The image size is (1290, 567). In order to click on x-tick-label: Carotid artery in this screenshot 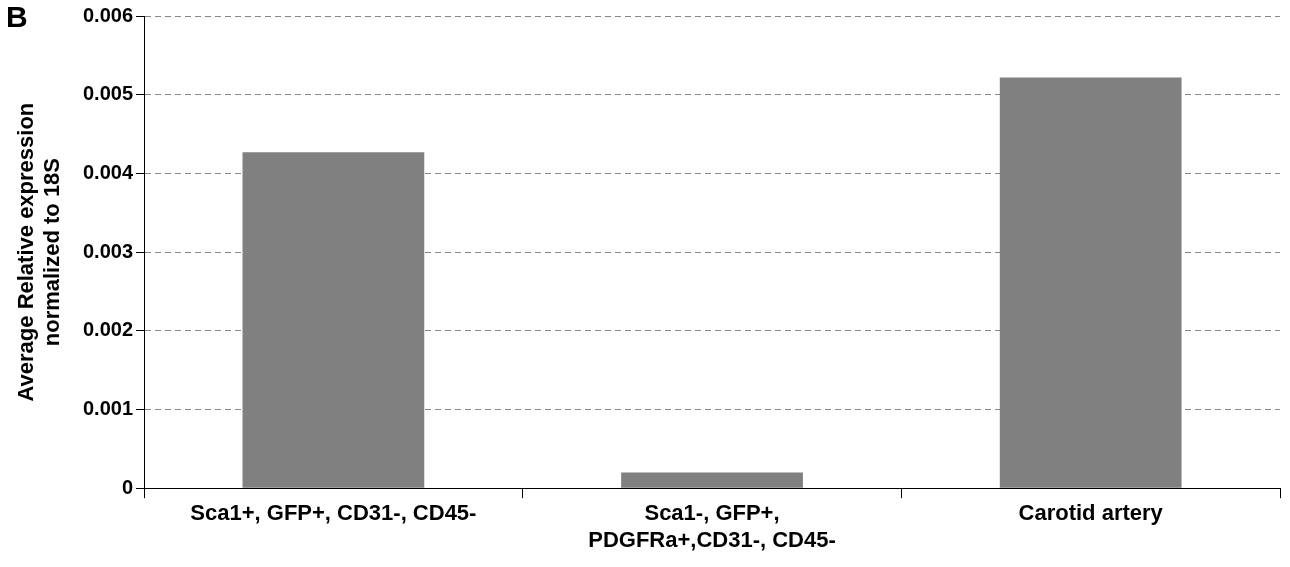, I will do `click(1091, 513)`.